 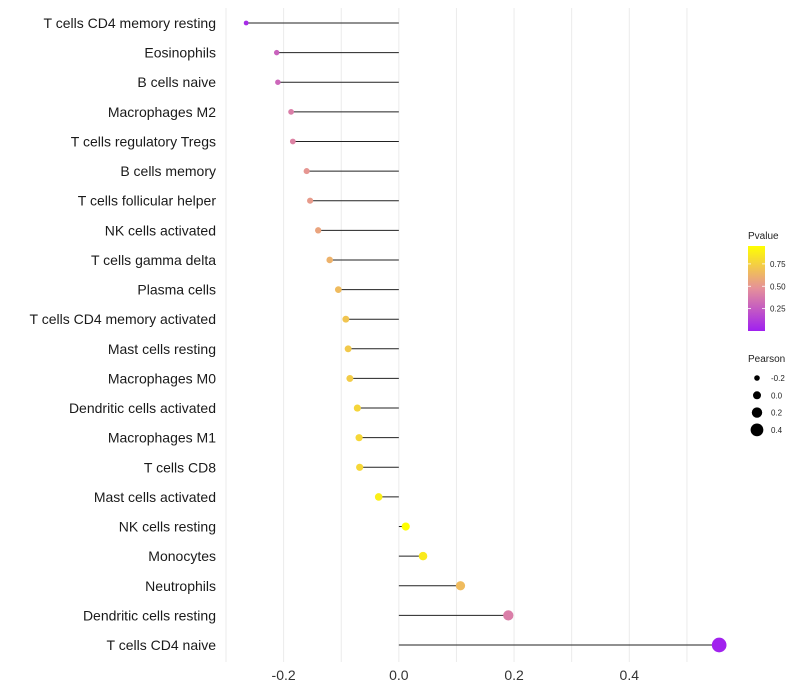 I want to click on pvalue-tick-label: 0.25, so click(x=778, y=309).